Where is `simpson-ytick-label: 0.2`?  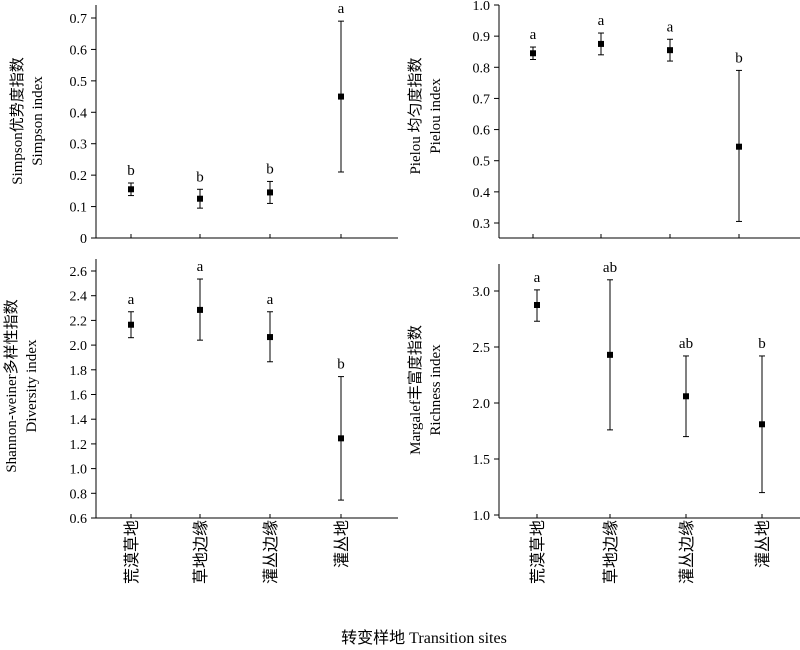 simpson-ytick-label: 0.2 is located at coordinates (79, 176).